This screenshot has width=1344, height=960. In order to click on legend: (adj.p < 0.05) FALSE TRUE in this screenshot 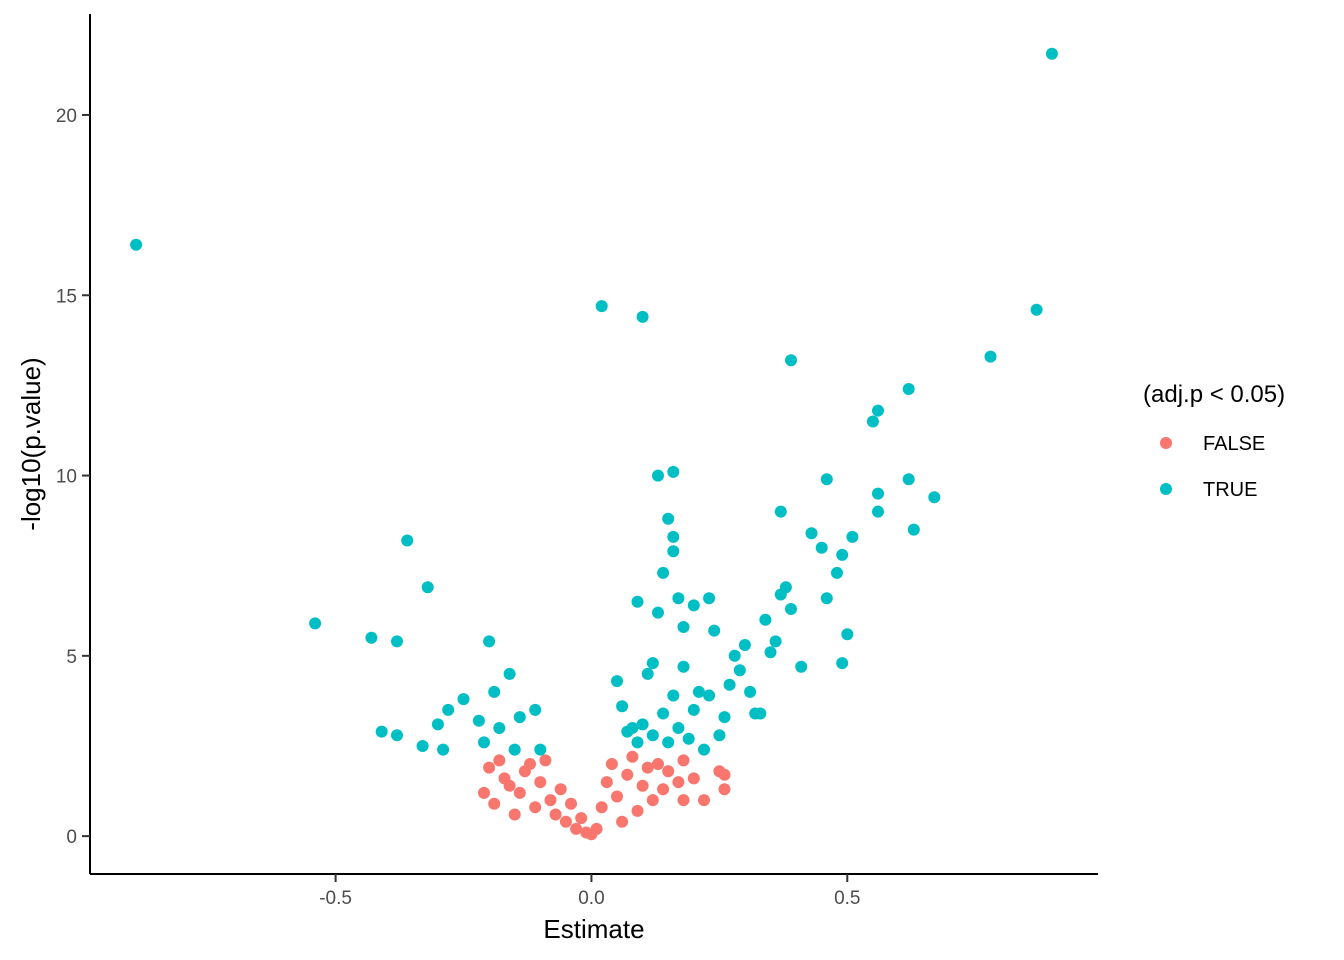, I will do `click(1214, 441)`.